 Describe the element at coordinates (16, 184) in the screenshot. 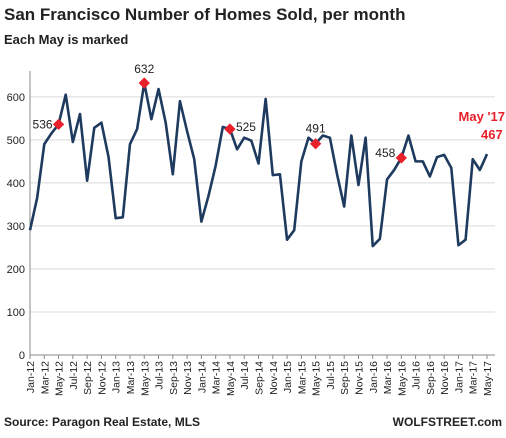

I see `y-tick-label: 400` at that location.